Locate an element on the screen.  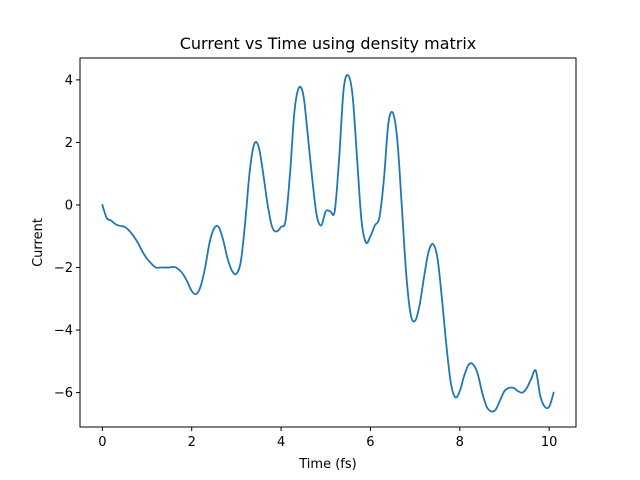
x-tick-label: 8 is located at coordinates (460, 442).